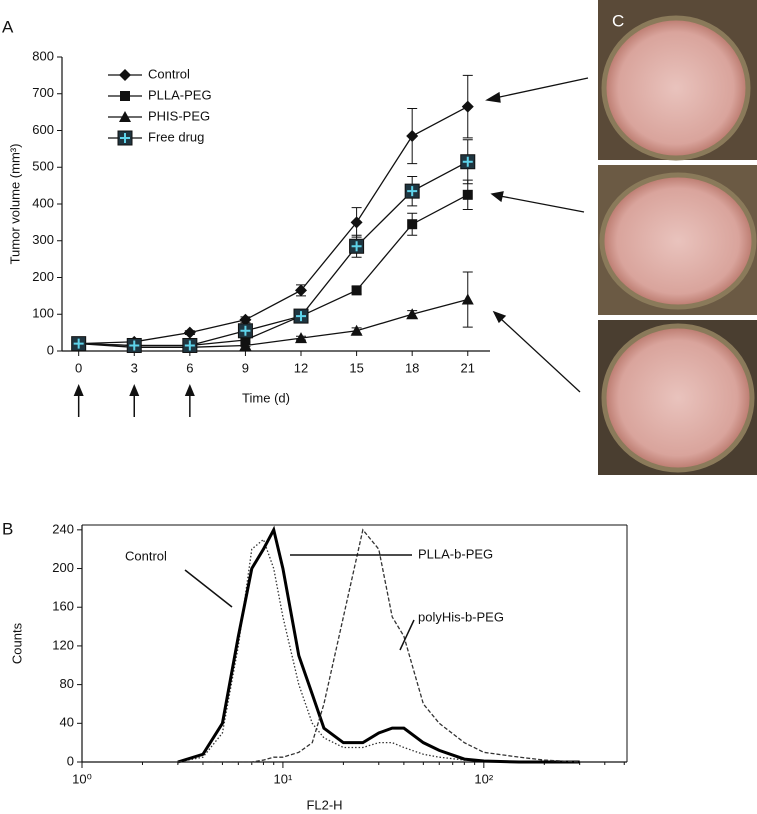 This screenshot has width=757, height=814. Describe the element at coordinates (455, 553) in the screenshot. I see `annotation: PLLA-b-PEG` at that location.